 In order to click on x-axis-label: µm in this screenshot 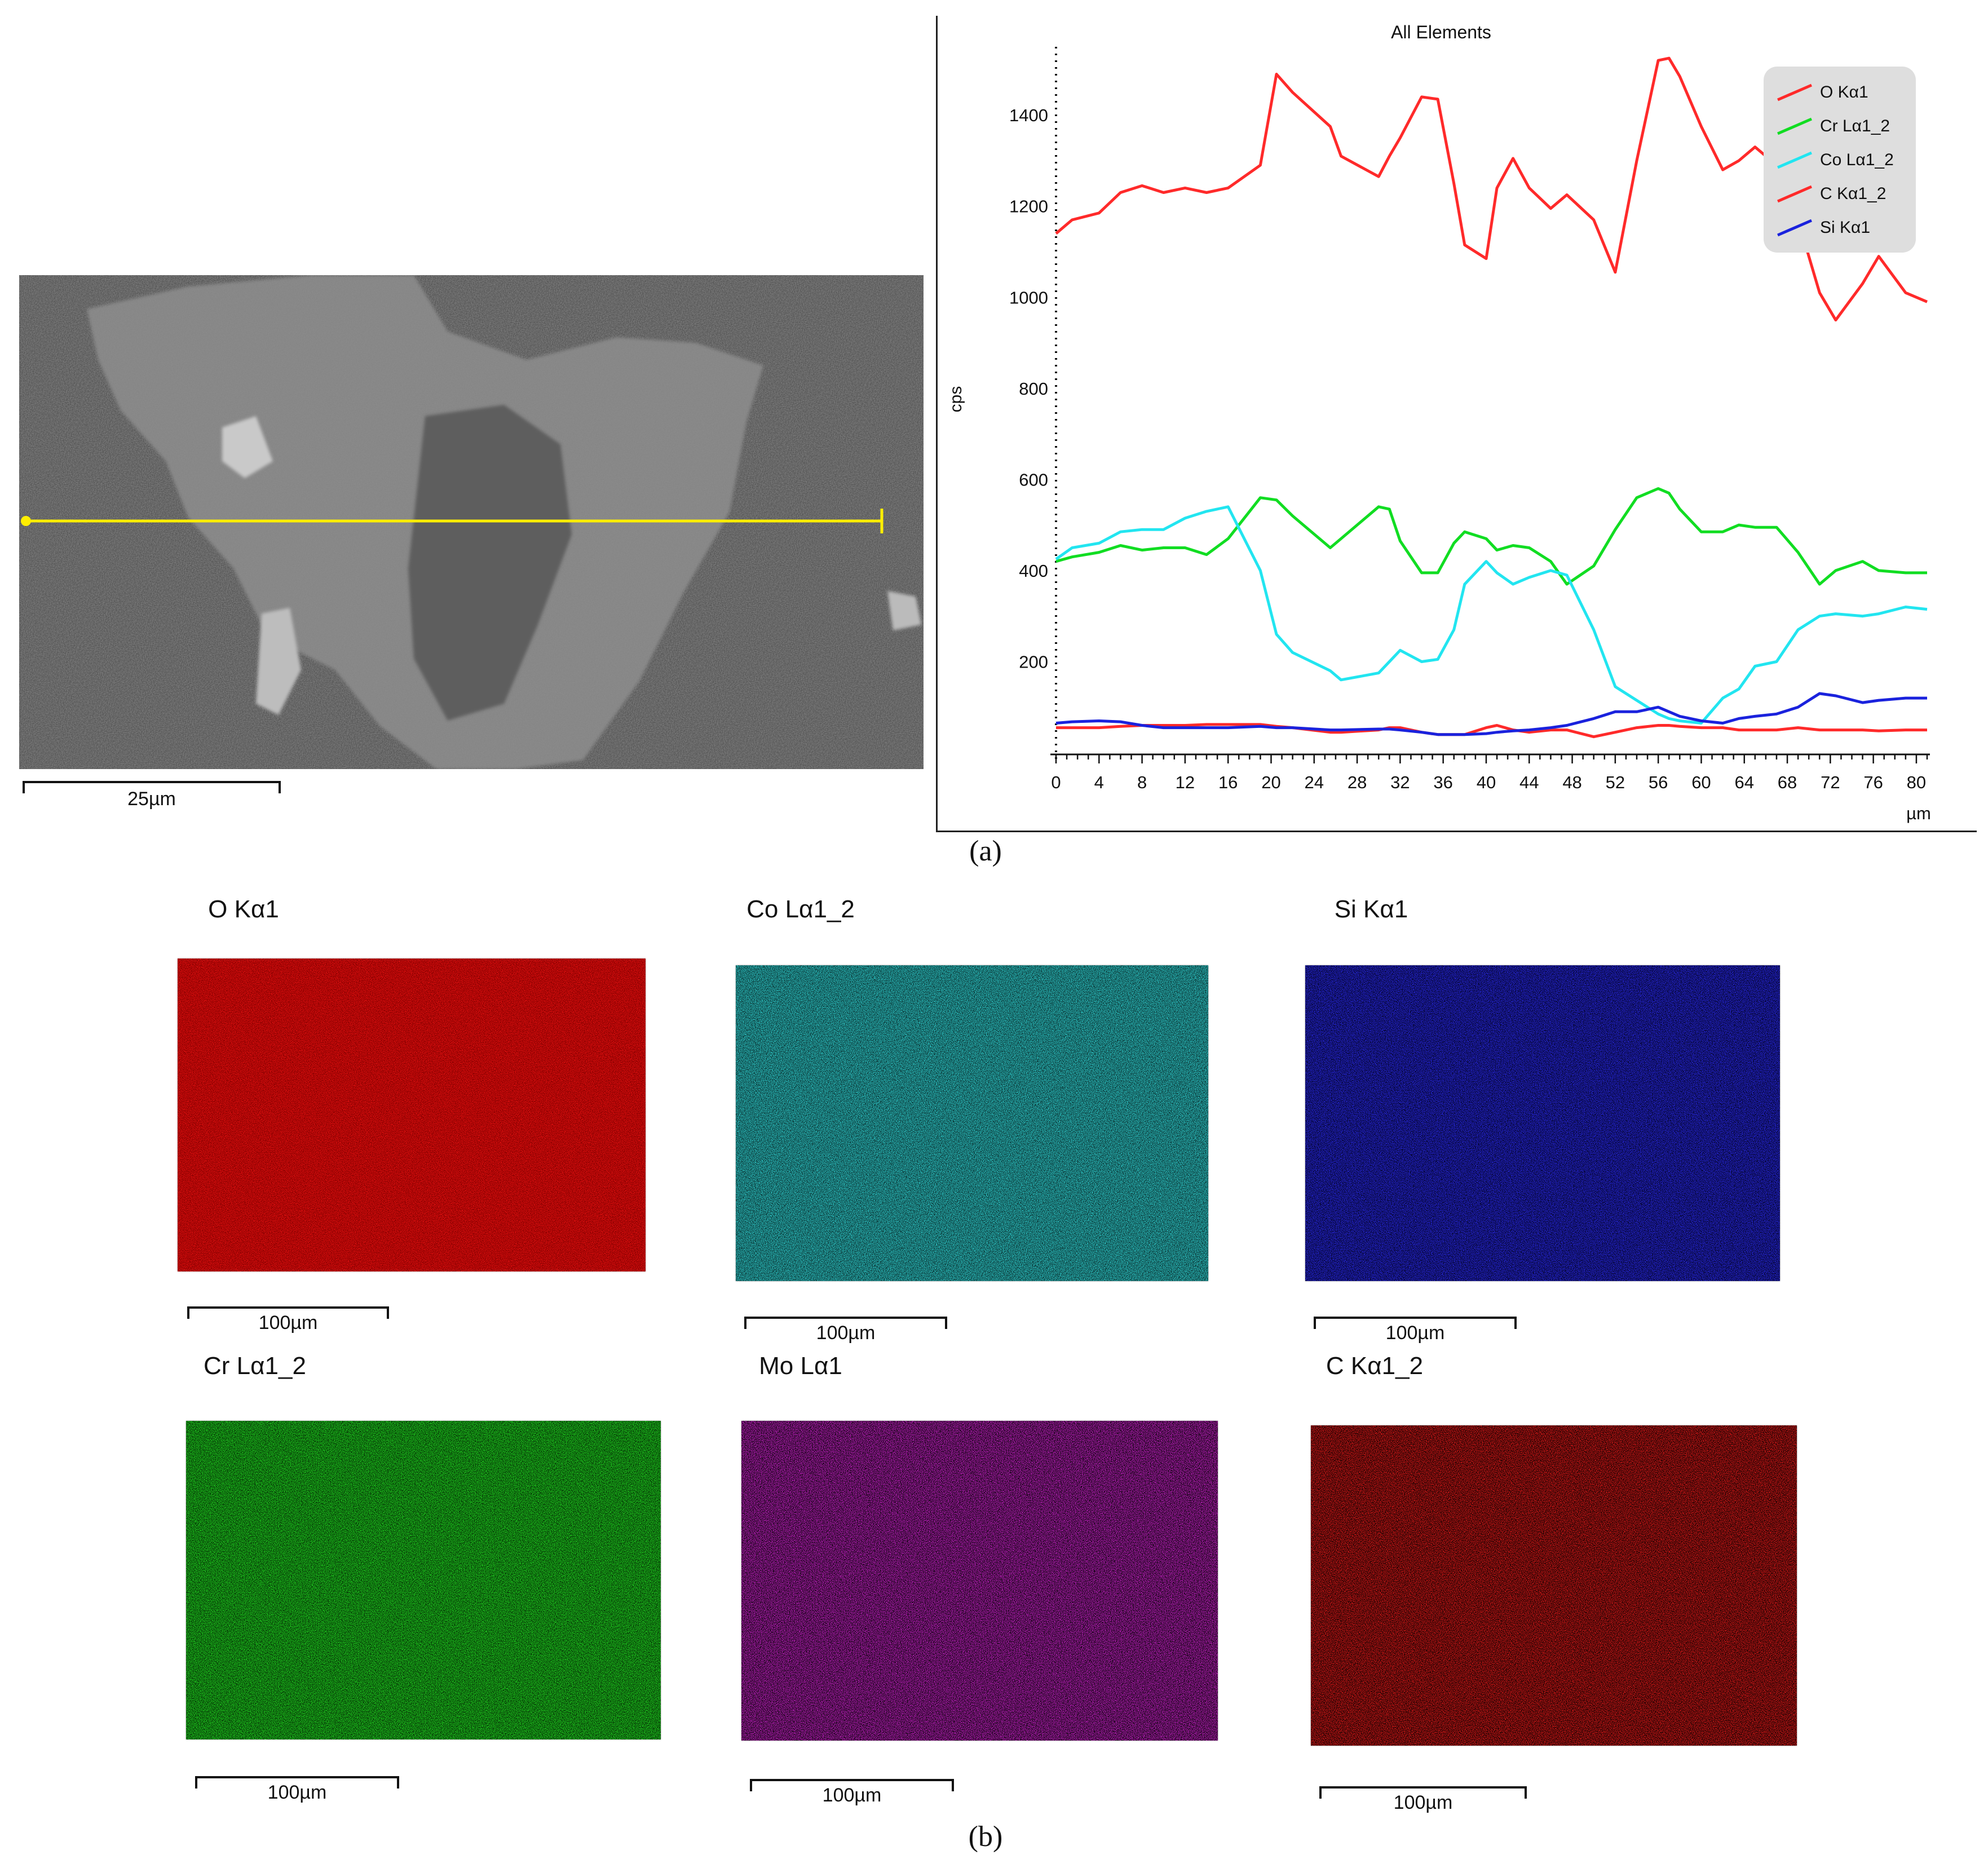, I will do `click(1918, 813)`.